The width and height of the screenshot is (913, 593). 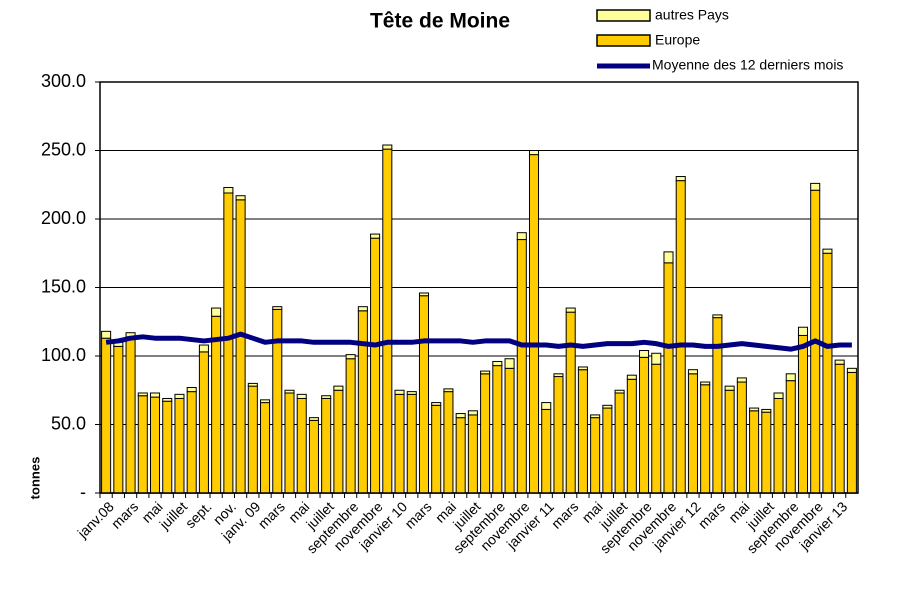 What do you see at coordinates (63, 218) in the screenshot?
I see `y-tick-label: 200.0` at bounding box center [63, 218].